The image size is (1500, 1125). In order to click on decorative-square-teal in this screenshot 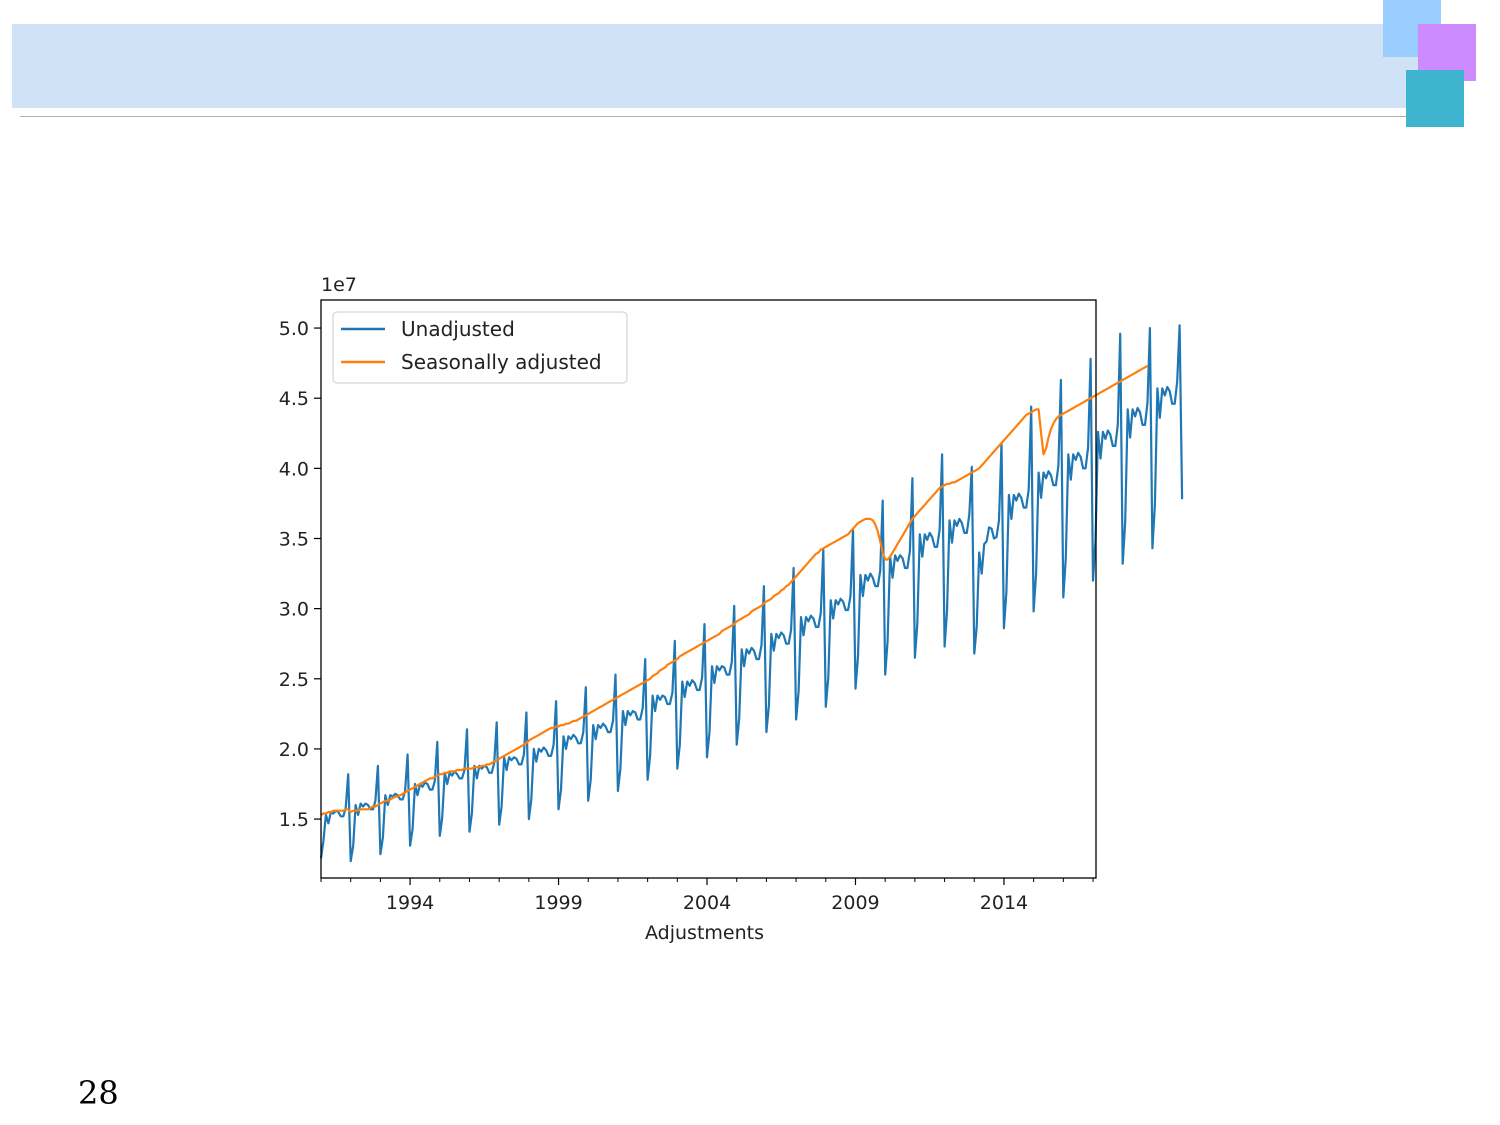, I will do `click(1435, 98)`.